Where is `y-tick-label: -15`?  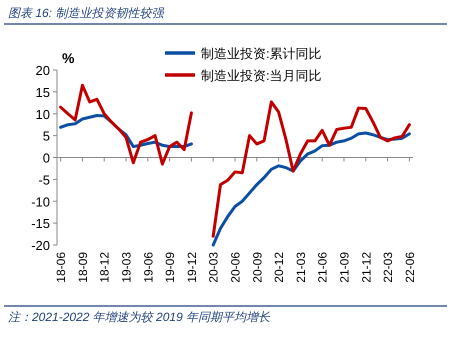
y-tick-label: -15 is located at coordinates (40, 224).